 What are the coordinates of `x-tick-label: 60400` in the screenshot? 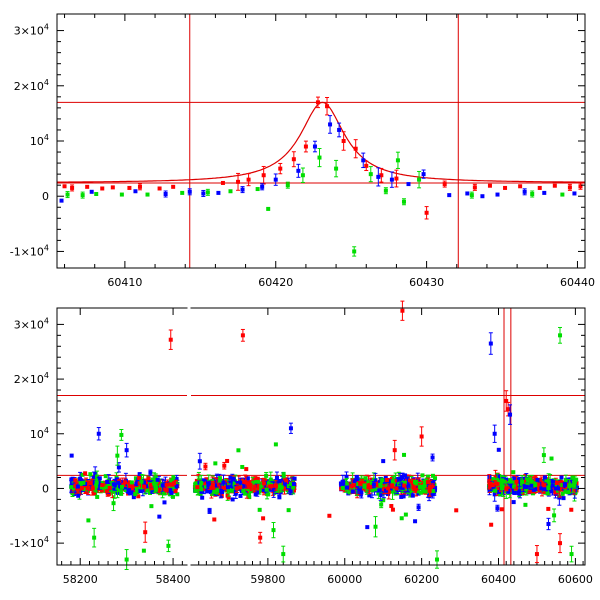 It's located at (498, 579).